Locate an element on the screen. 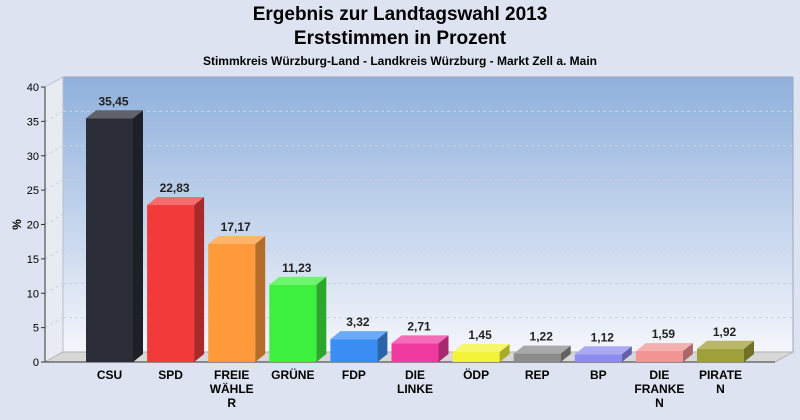 This screenshot has height=420, width=800. x-tick-label: DIE FRANKE N is located at coordinates (659, 389).